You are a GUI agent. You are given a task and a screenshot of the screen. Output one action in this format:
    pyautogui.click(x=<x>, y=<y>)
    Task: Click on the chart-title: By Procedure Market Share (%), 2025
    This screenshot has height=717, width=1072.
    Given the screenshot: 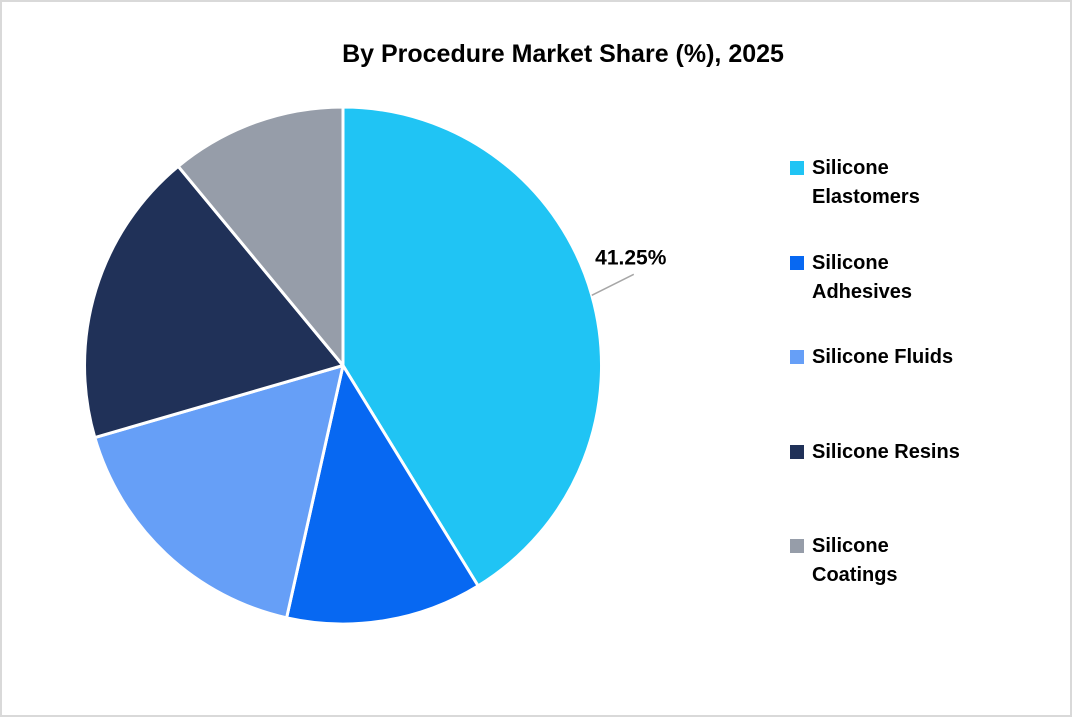 What is the action you would take?
    pyautogui.click(x=563, y=54)
    